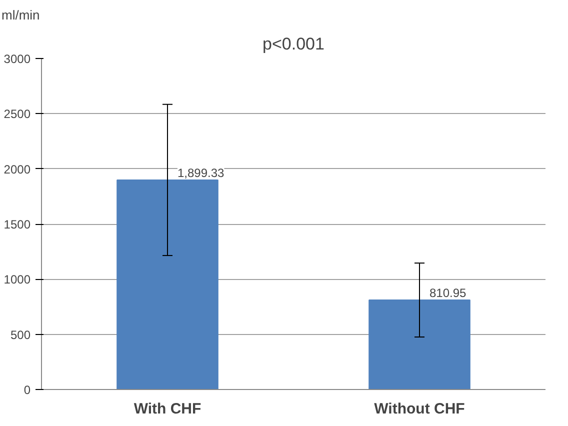 The image size is (568, 426). Describe the element at coordinates (201, 173) in the screenshot. I see `data-label: 1,899.33` at that location.